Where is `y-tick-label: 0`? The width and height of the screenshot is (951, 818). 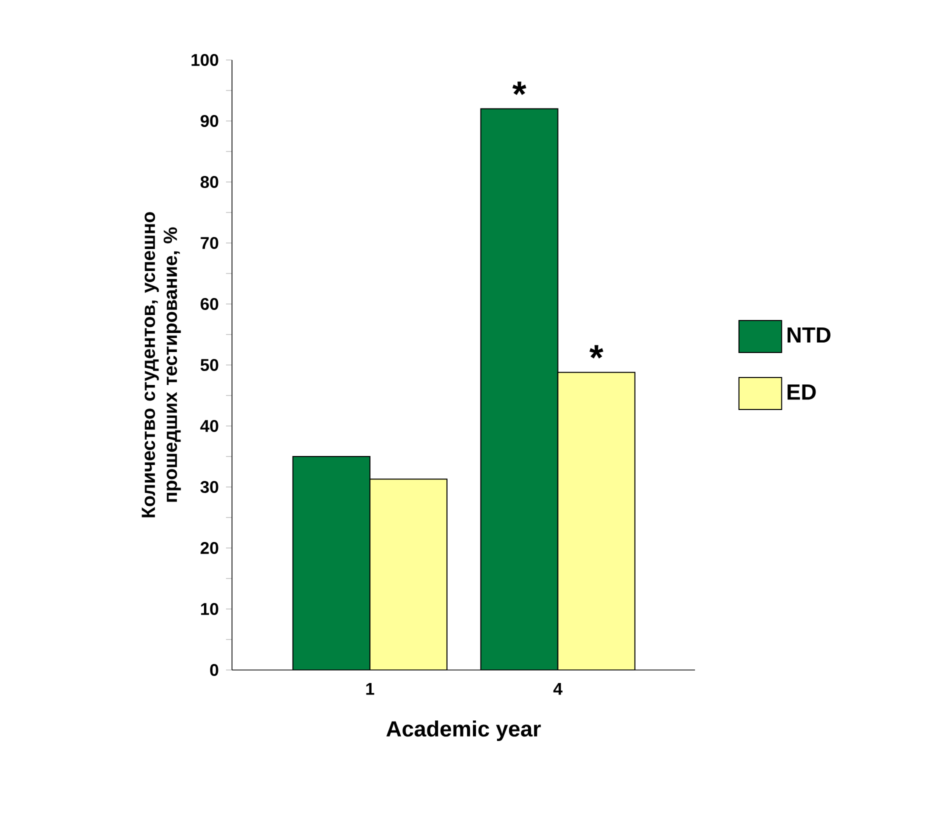
y-tick-label: 0 is located at coordinates (214, 670).